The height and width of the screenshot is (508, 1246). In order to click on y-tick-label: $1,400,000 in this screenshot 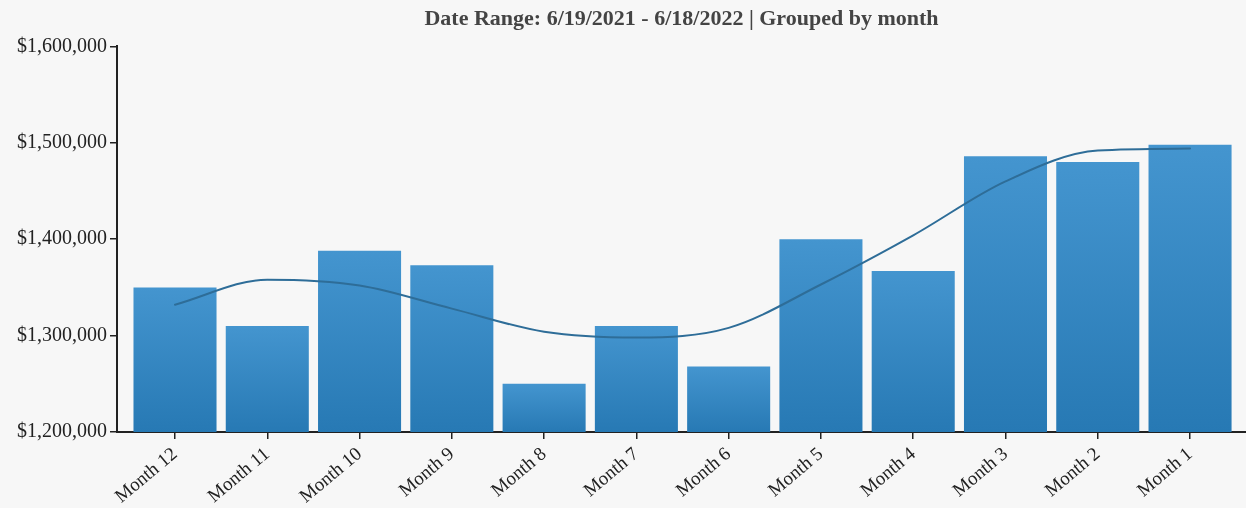, I will do `click(62, 237)`.